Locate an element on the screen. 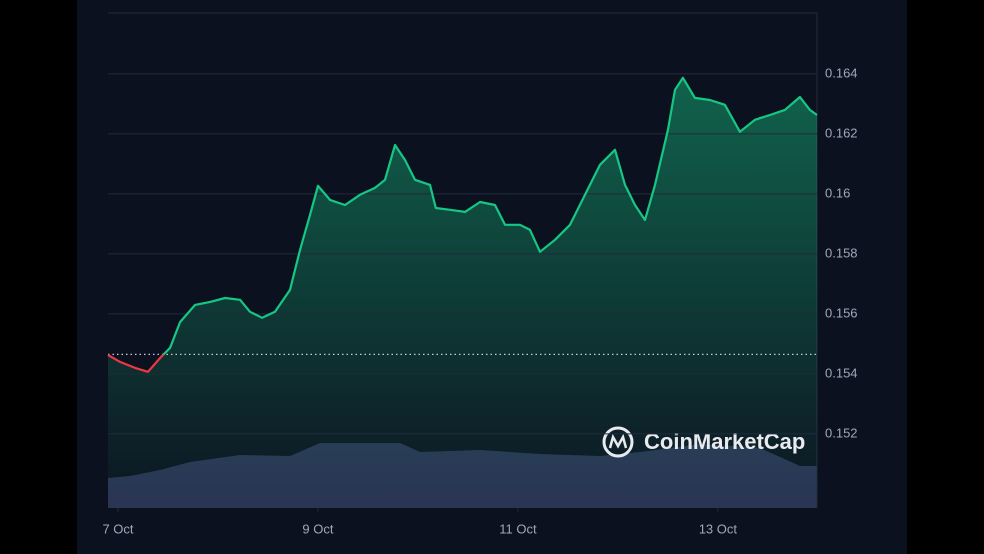 This screenshot has width=984, height=554. y-tick-label: 0.152 is located at coordinates (841, 432).